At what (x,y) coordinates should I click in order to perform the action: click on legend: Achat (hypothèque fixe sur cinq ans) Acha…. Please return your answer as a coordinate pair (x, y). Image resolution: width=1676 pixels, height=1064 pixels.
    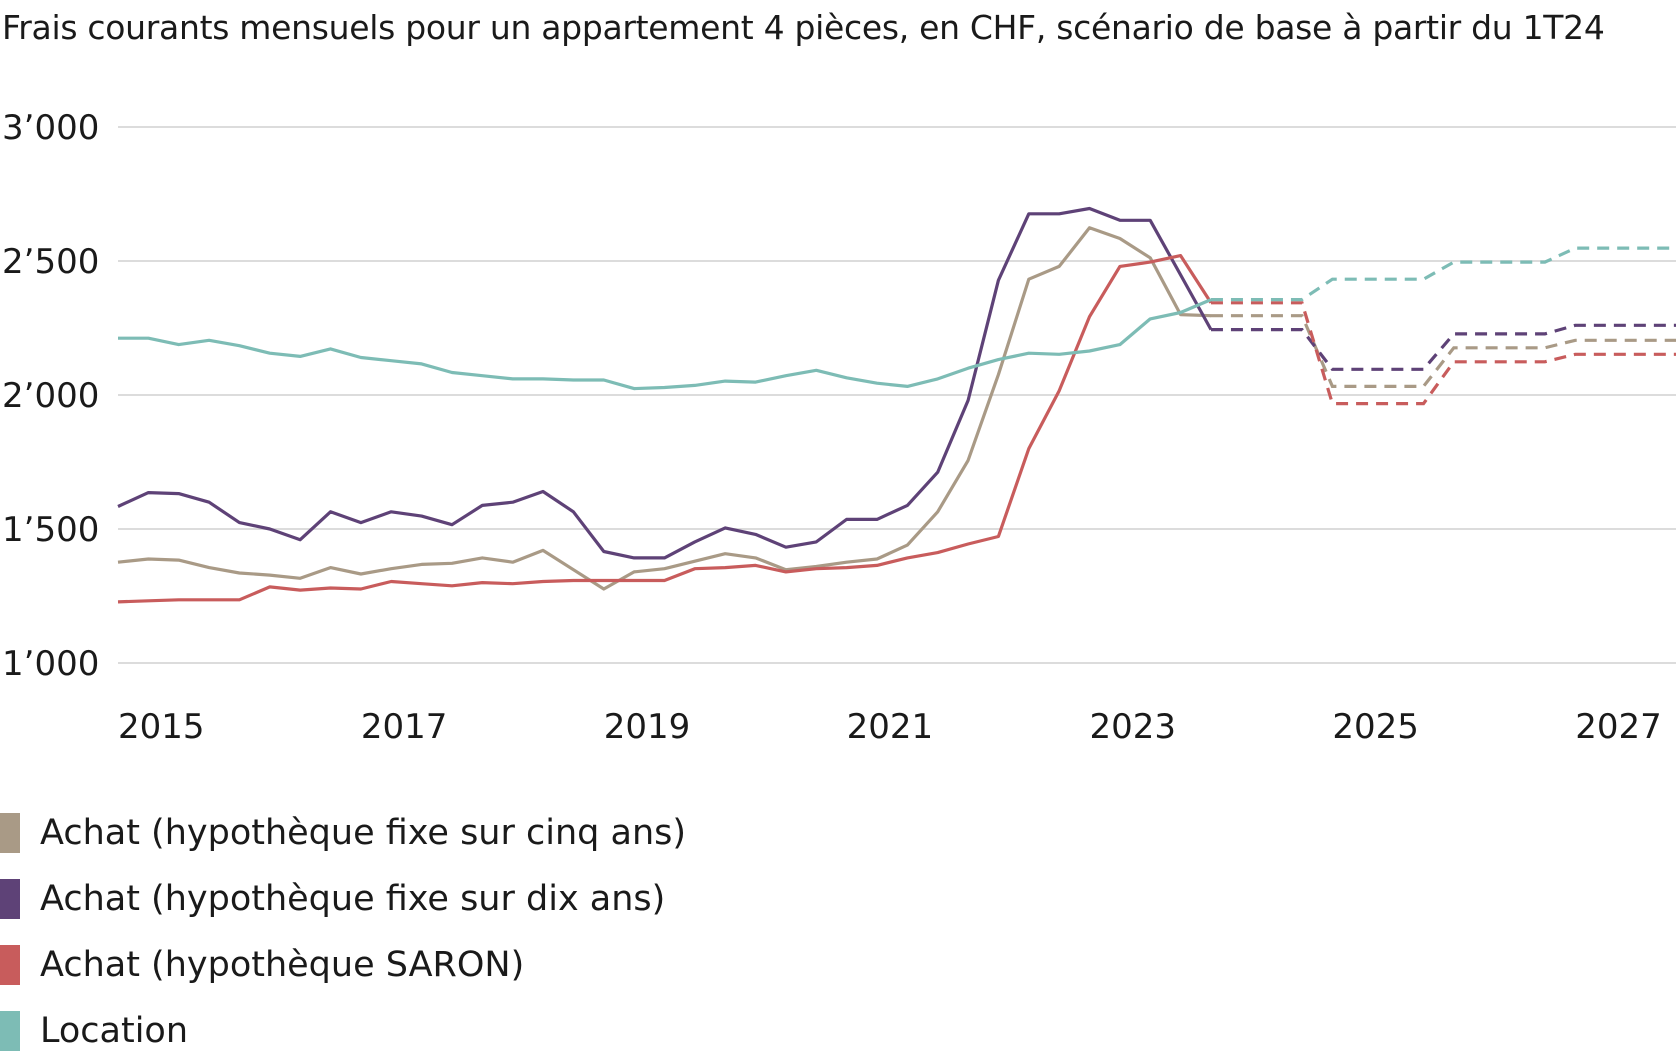
    Looking at the image, I should click on (343, 932).